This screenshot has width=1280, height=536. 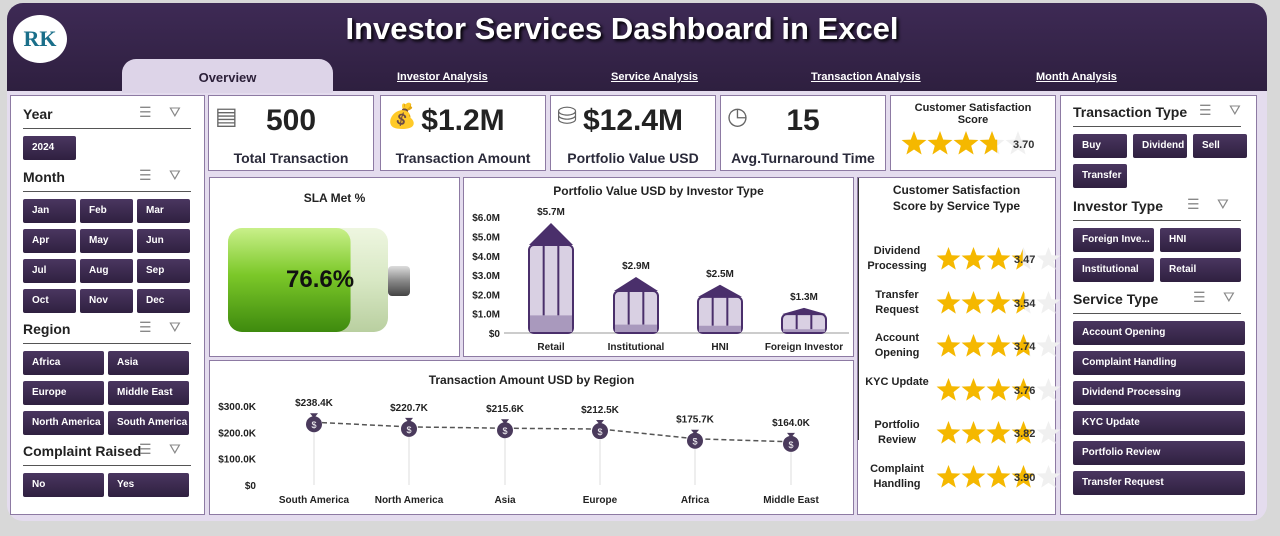 What do you see at coordinates (163, 241) in the screenshot?
I see `month-option: Jun` at bounding box center [163, 241].